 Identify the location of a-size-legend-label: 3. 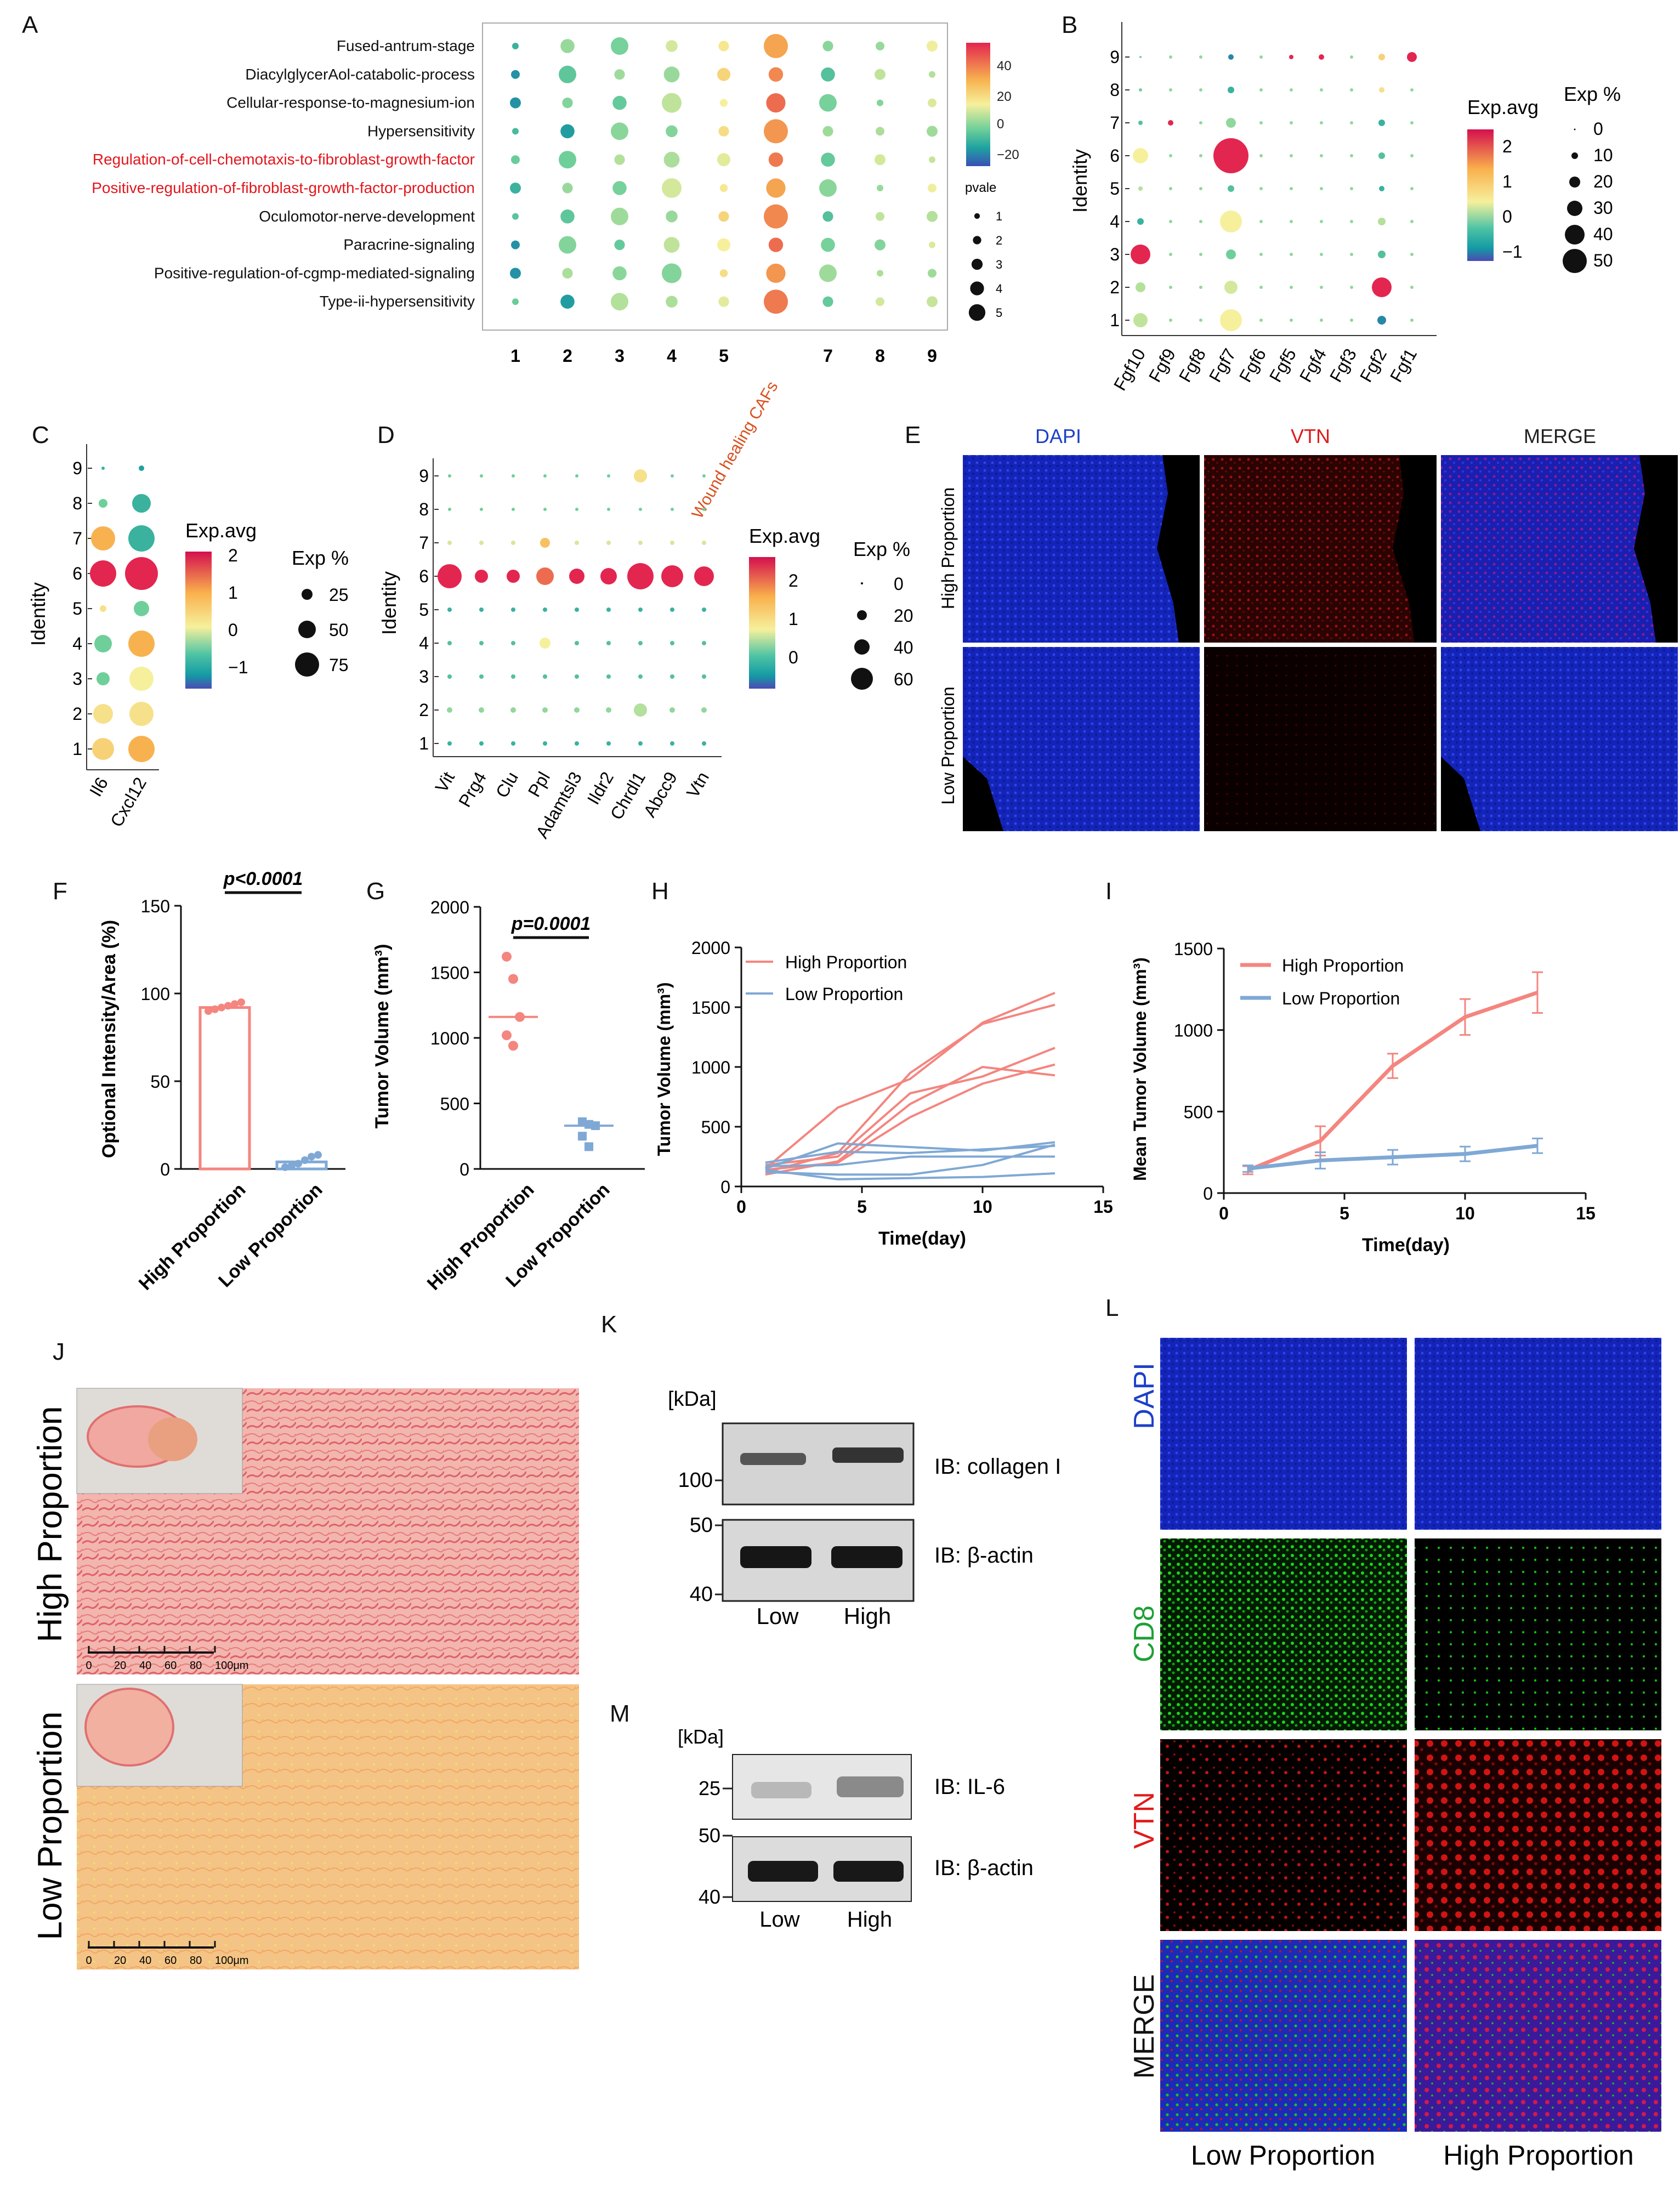
(999, 264).